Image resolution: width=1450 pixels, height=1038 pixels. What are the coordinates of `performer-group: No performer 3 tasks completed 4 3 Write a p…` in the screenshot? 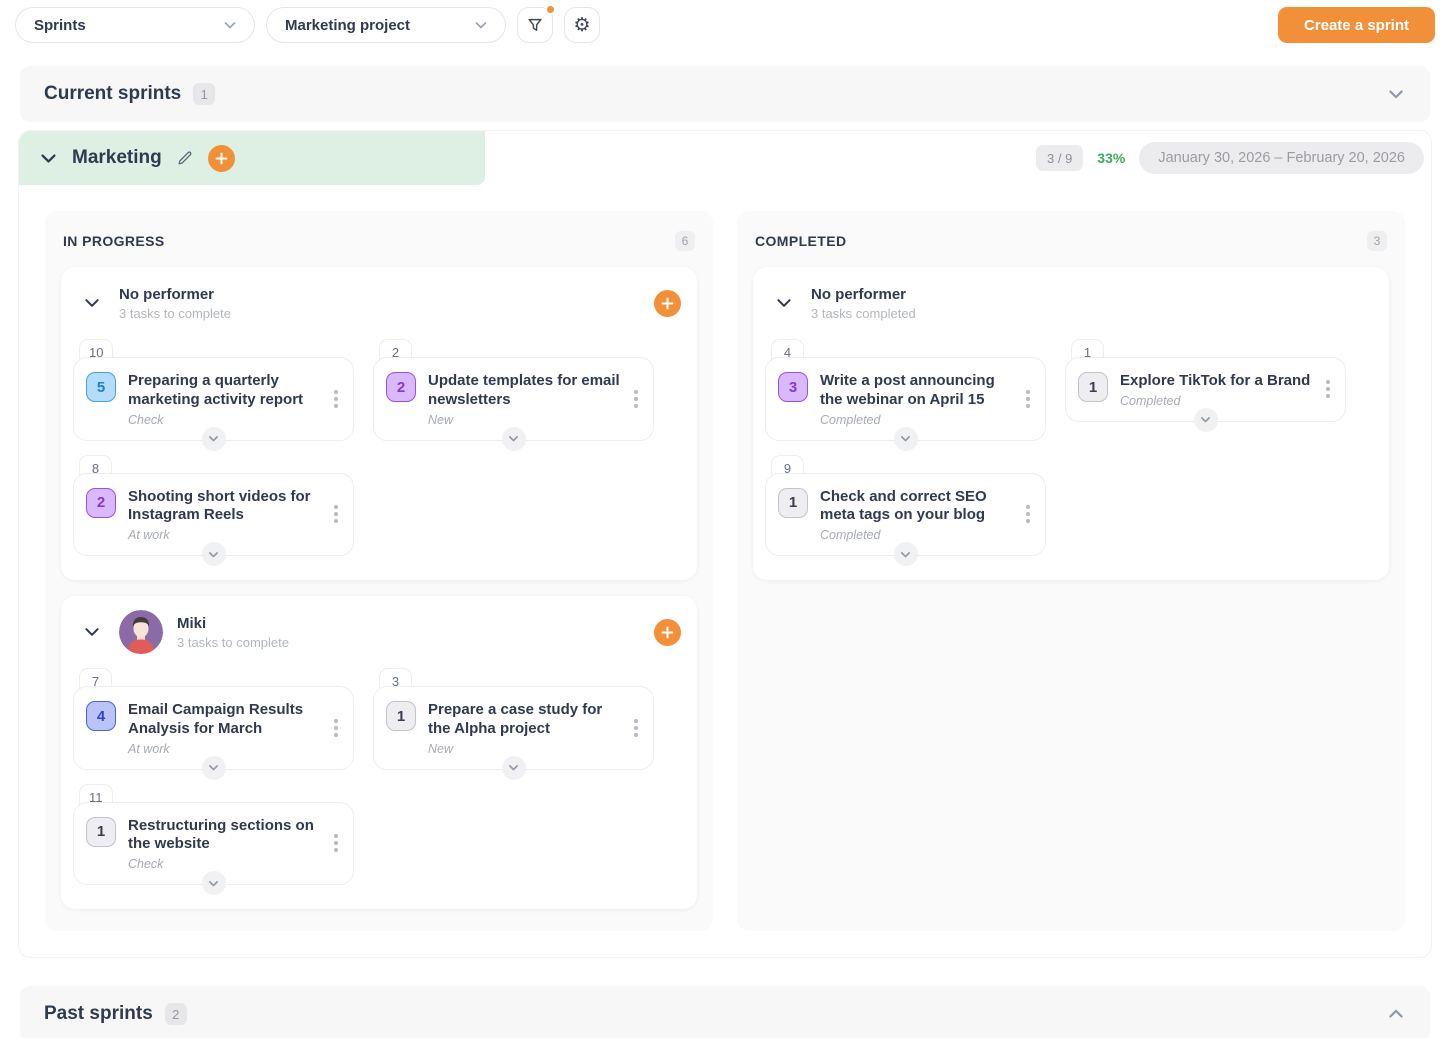 It's located at (1071, 423).